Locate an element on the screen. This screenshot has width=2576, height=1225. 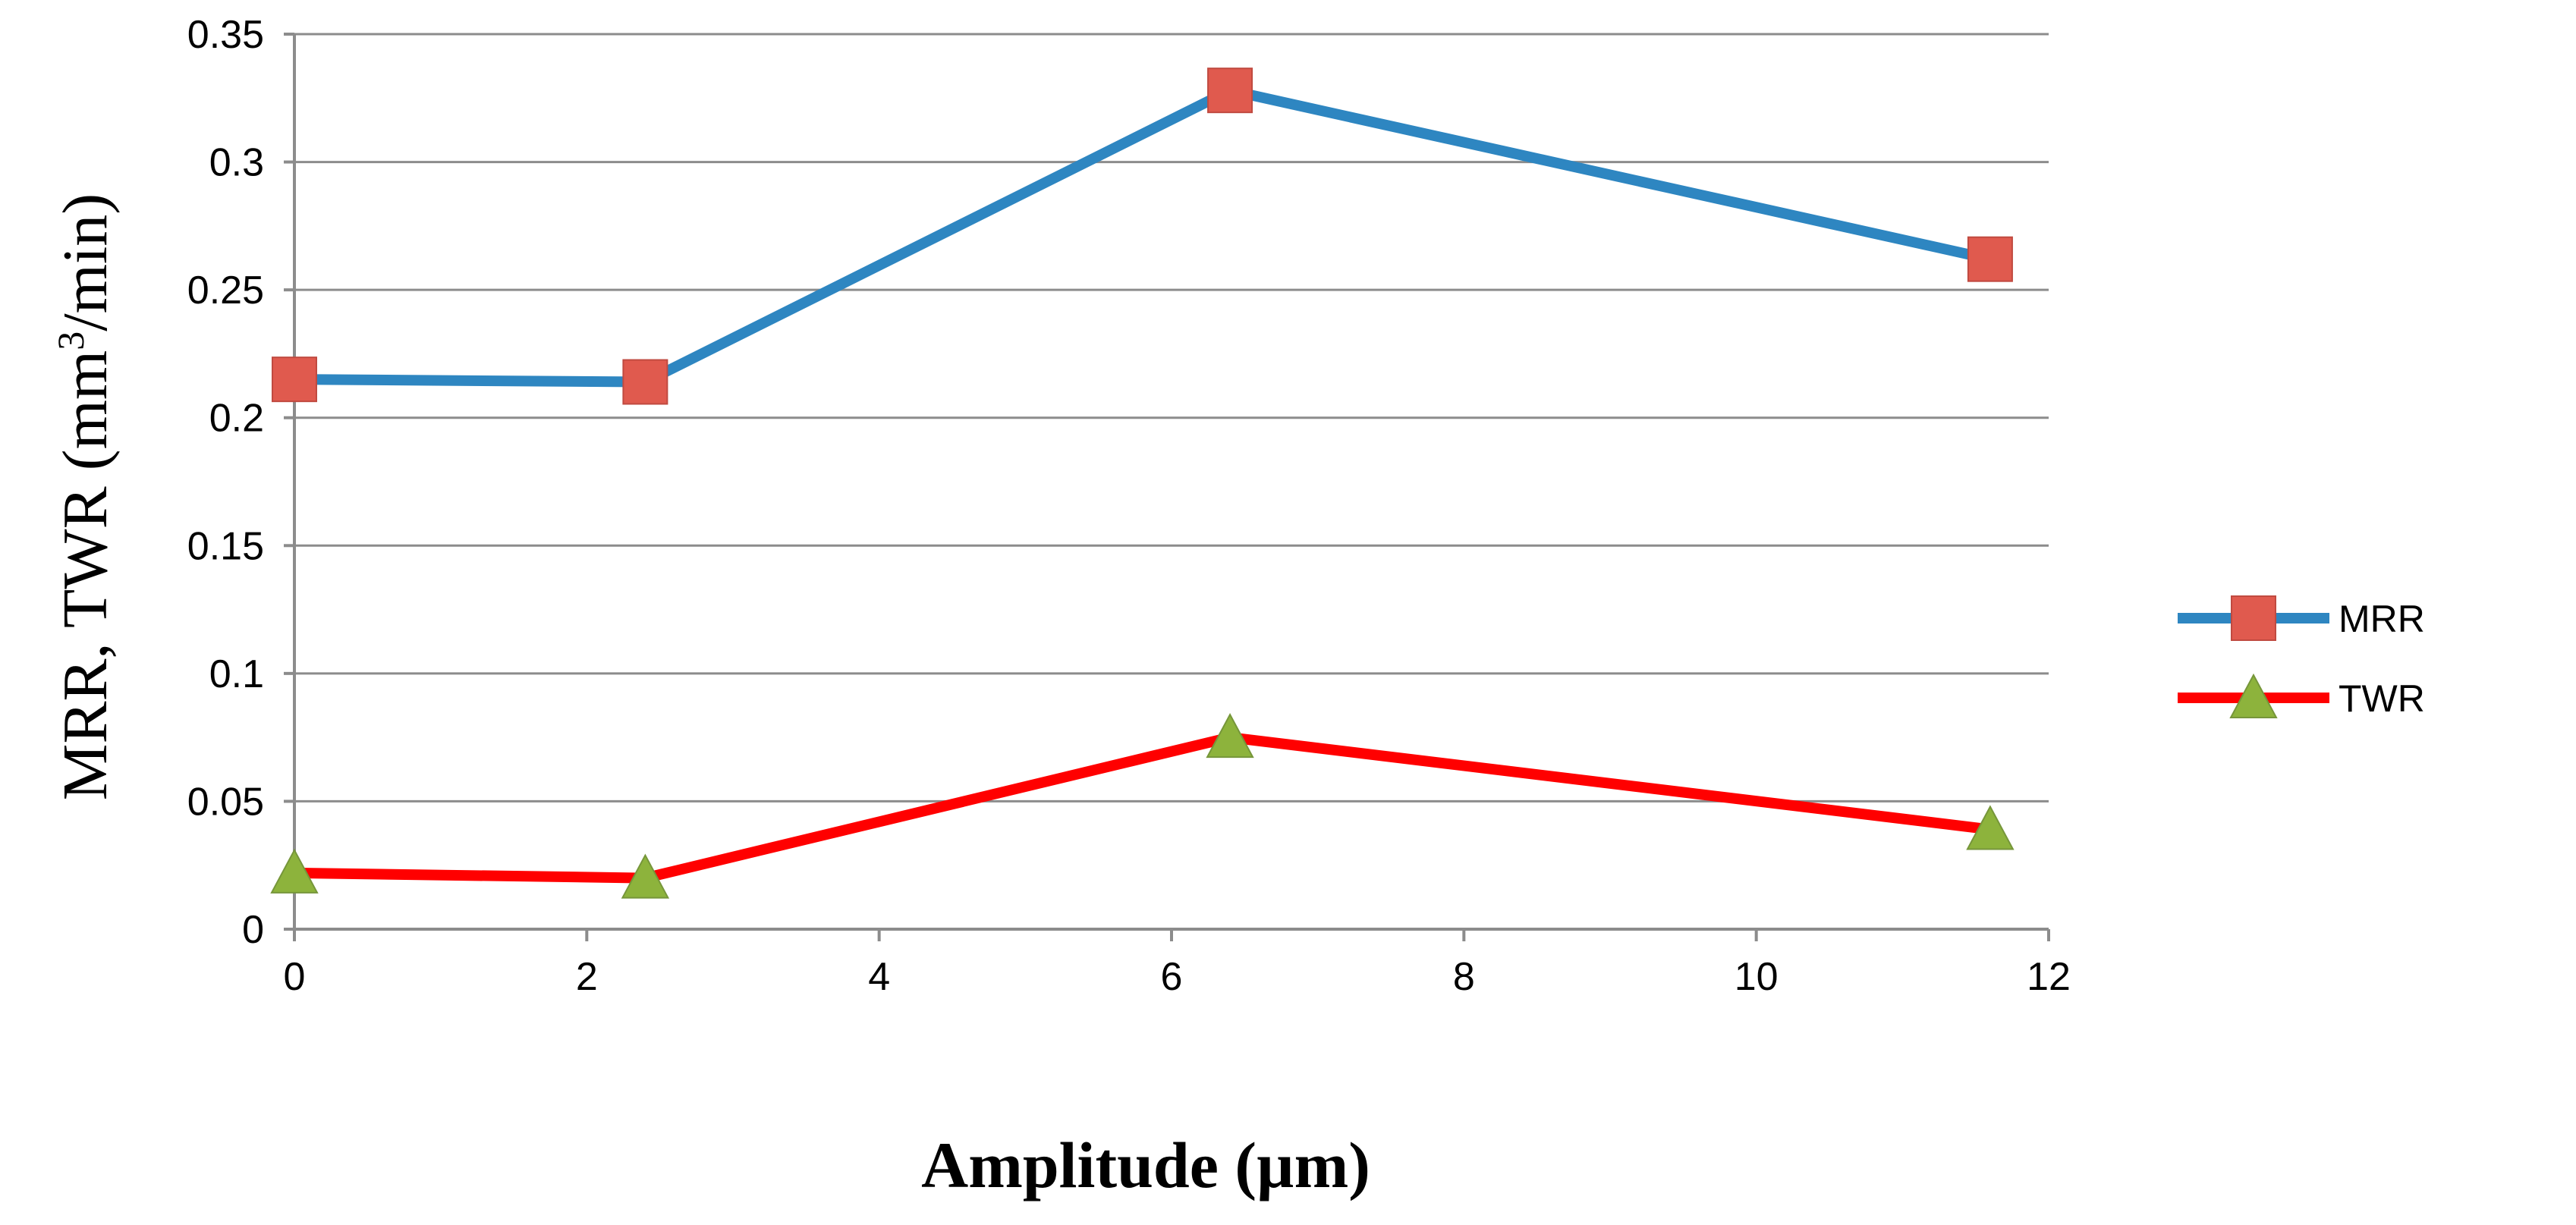
twr-line is located at coordinates (1142, 808).